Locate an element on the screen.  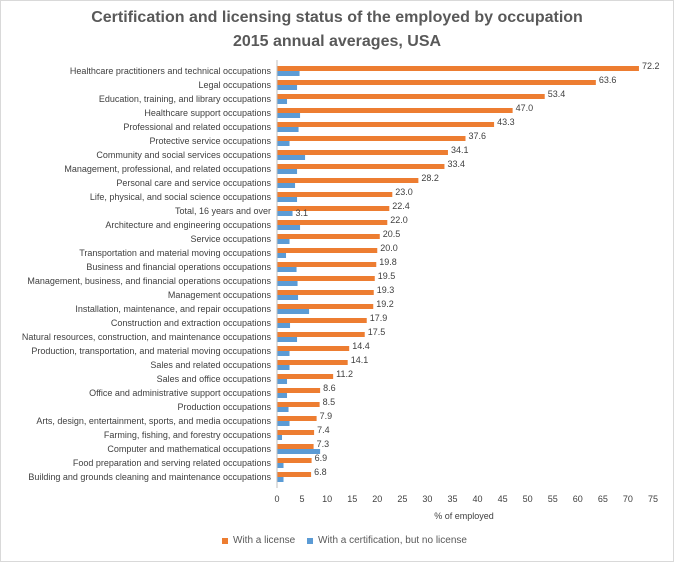
data-label-license: 53.4 is located at coordinates (557, 94).